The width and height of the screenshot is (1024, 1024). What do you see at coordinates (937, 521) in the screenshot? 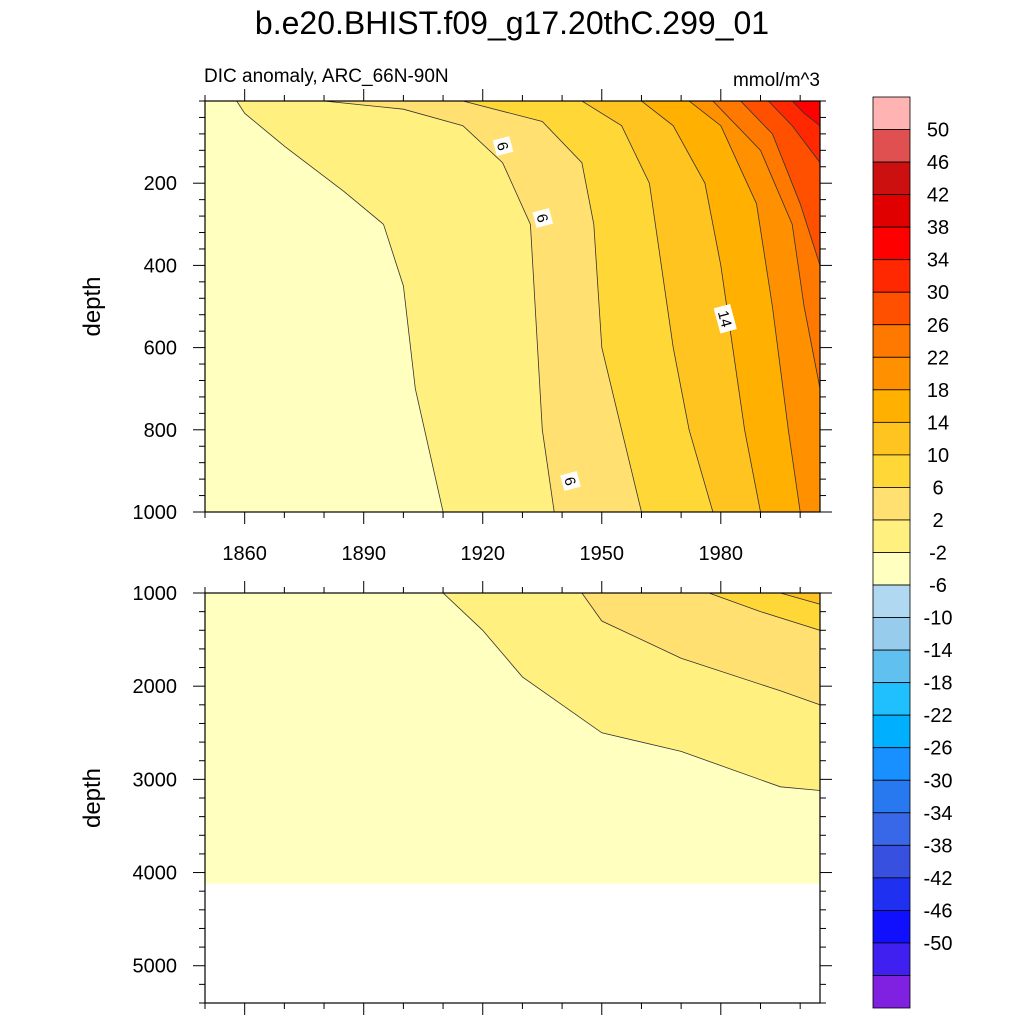
I see `colorbar-label: 2` at bounding box center [937, 521].